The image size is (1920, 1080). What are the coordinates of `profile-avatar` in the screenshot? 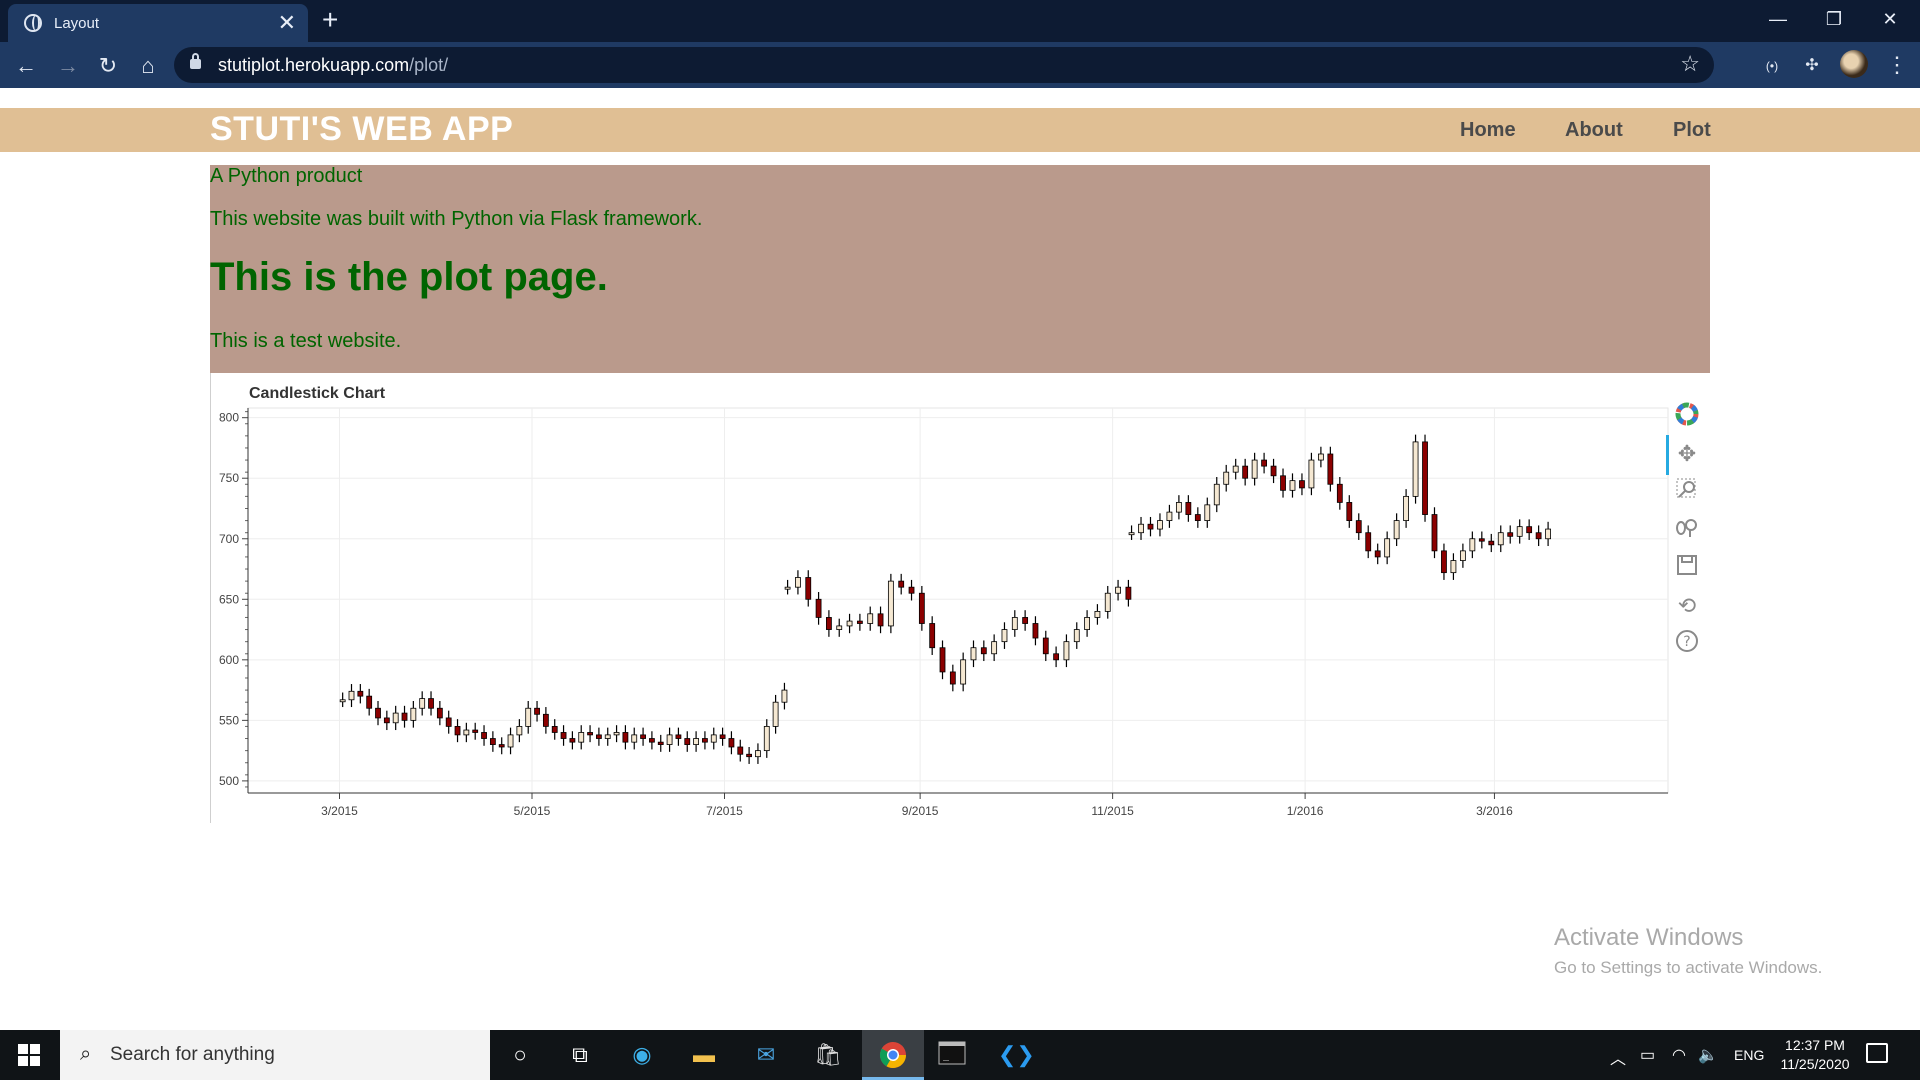 It's located at (1854, 64).